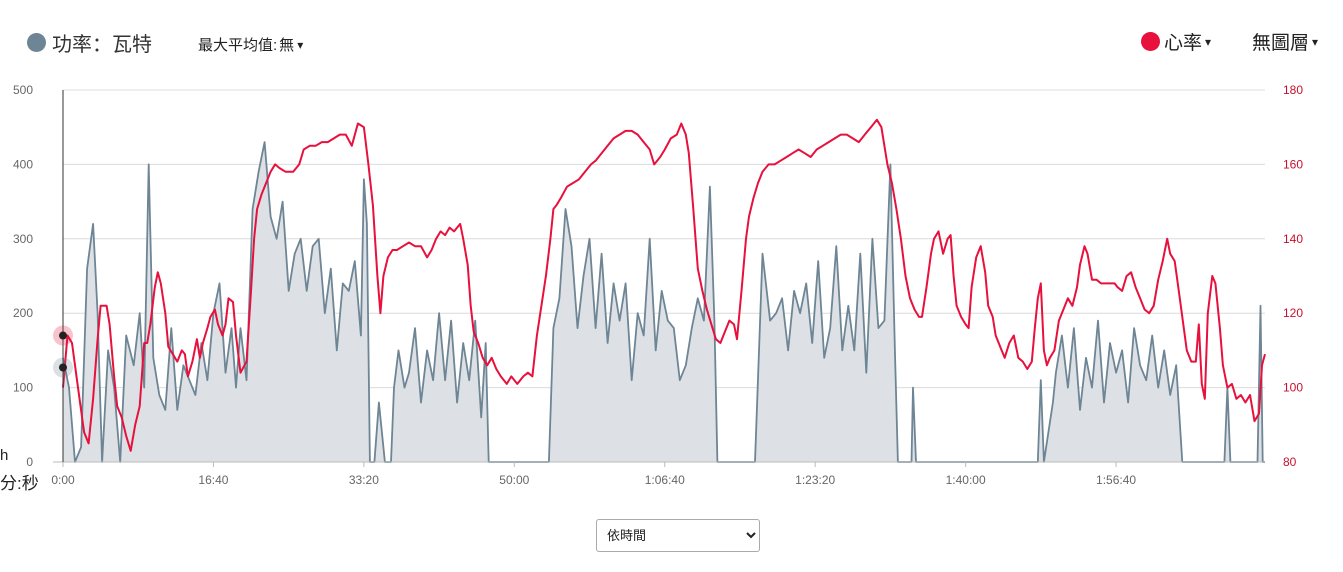 The height and width of the screenshot is (572, 1343). I want to click on y-right-tick-label: 180, so click(1293, 90).